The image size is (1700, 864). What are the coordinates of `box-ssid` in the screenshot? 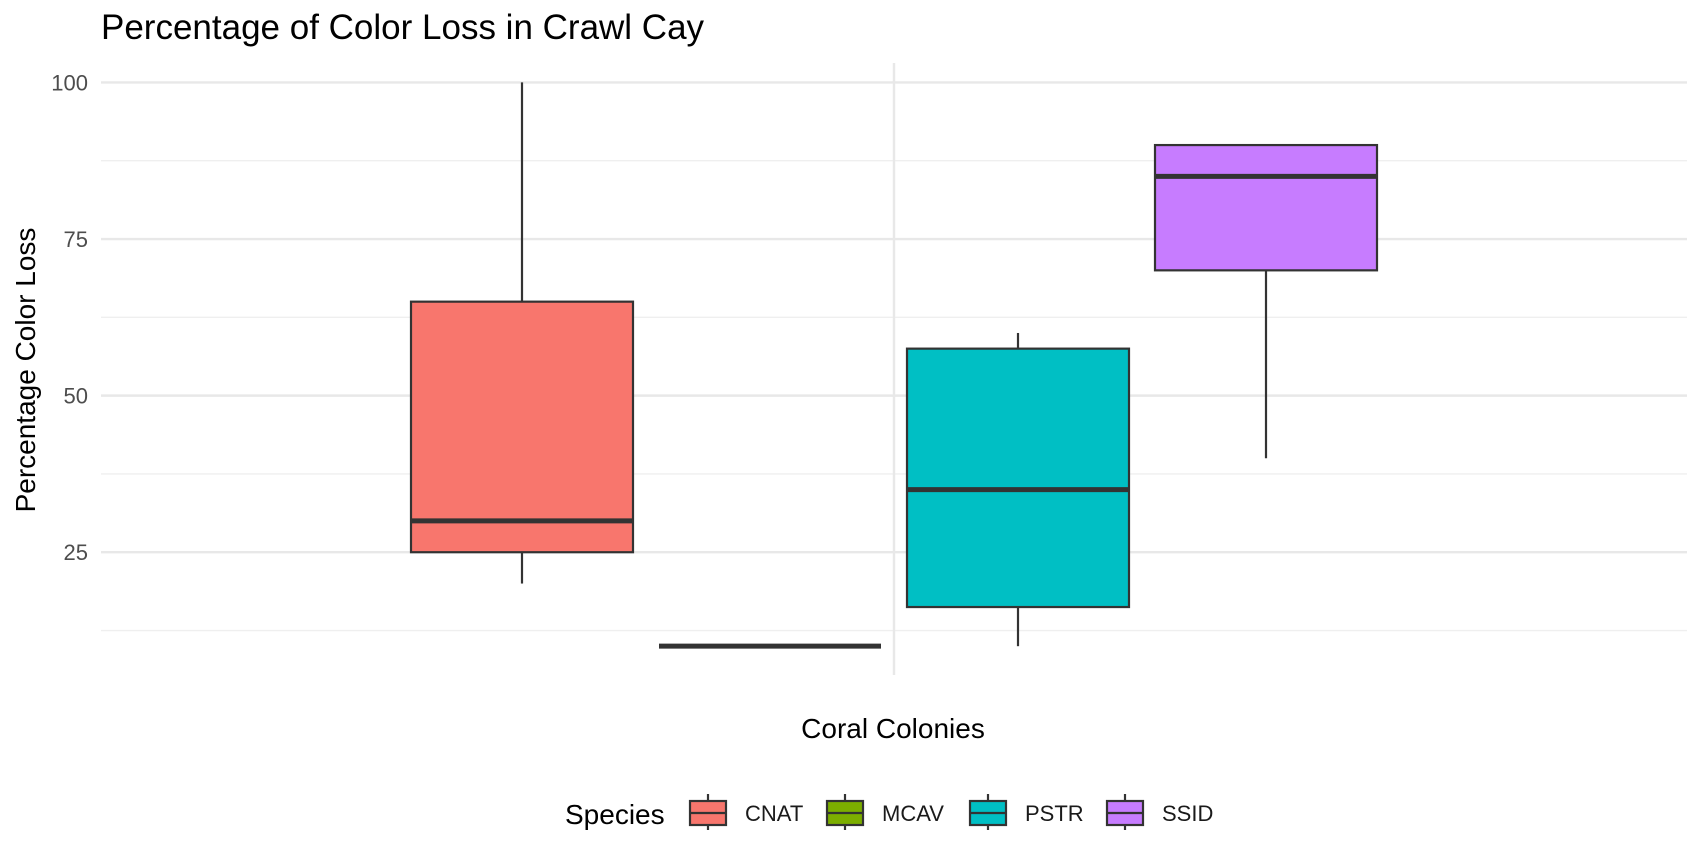 It's located at (1266, 301).